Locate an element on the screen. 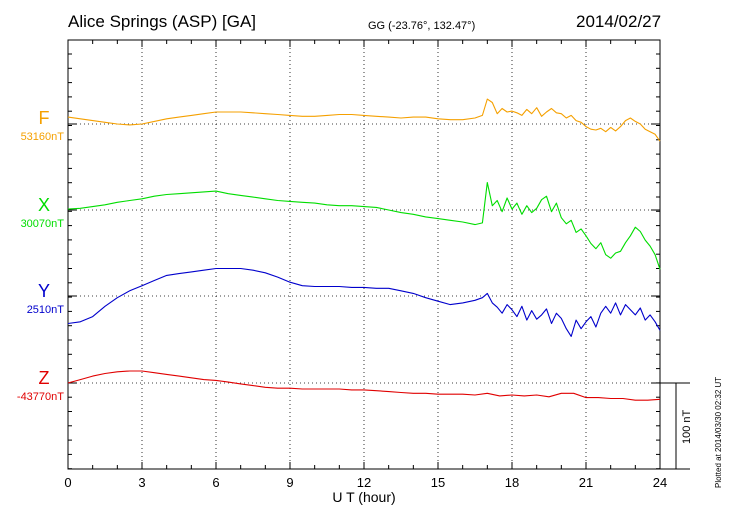 This screenshot has width=730, height=520. x-axis-title: U T (hour) is located at coordinates (363, 497).